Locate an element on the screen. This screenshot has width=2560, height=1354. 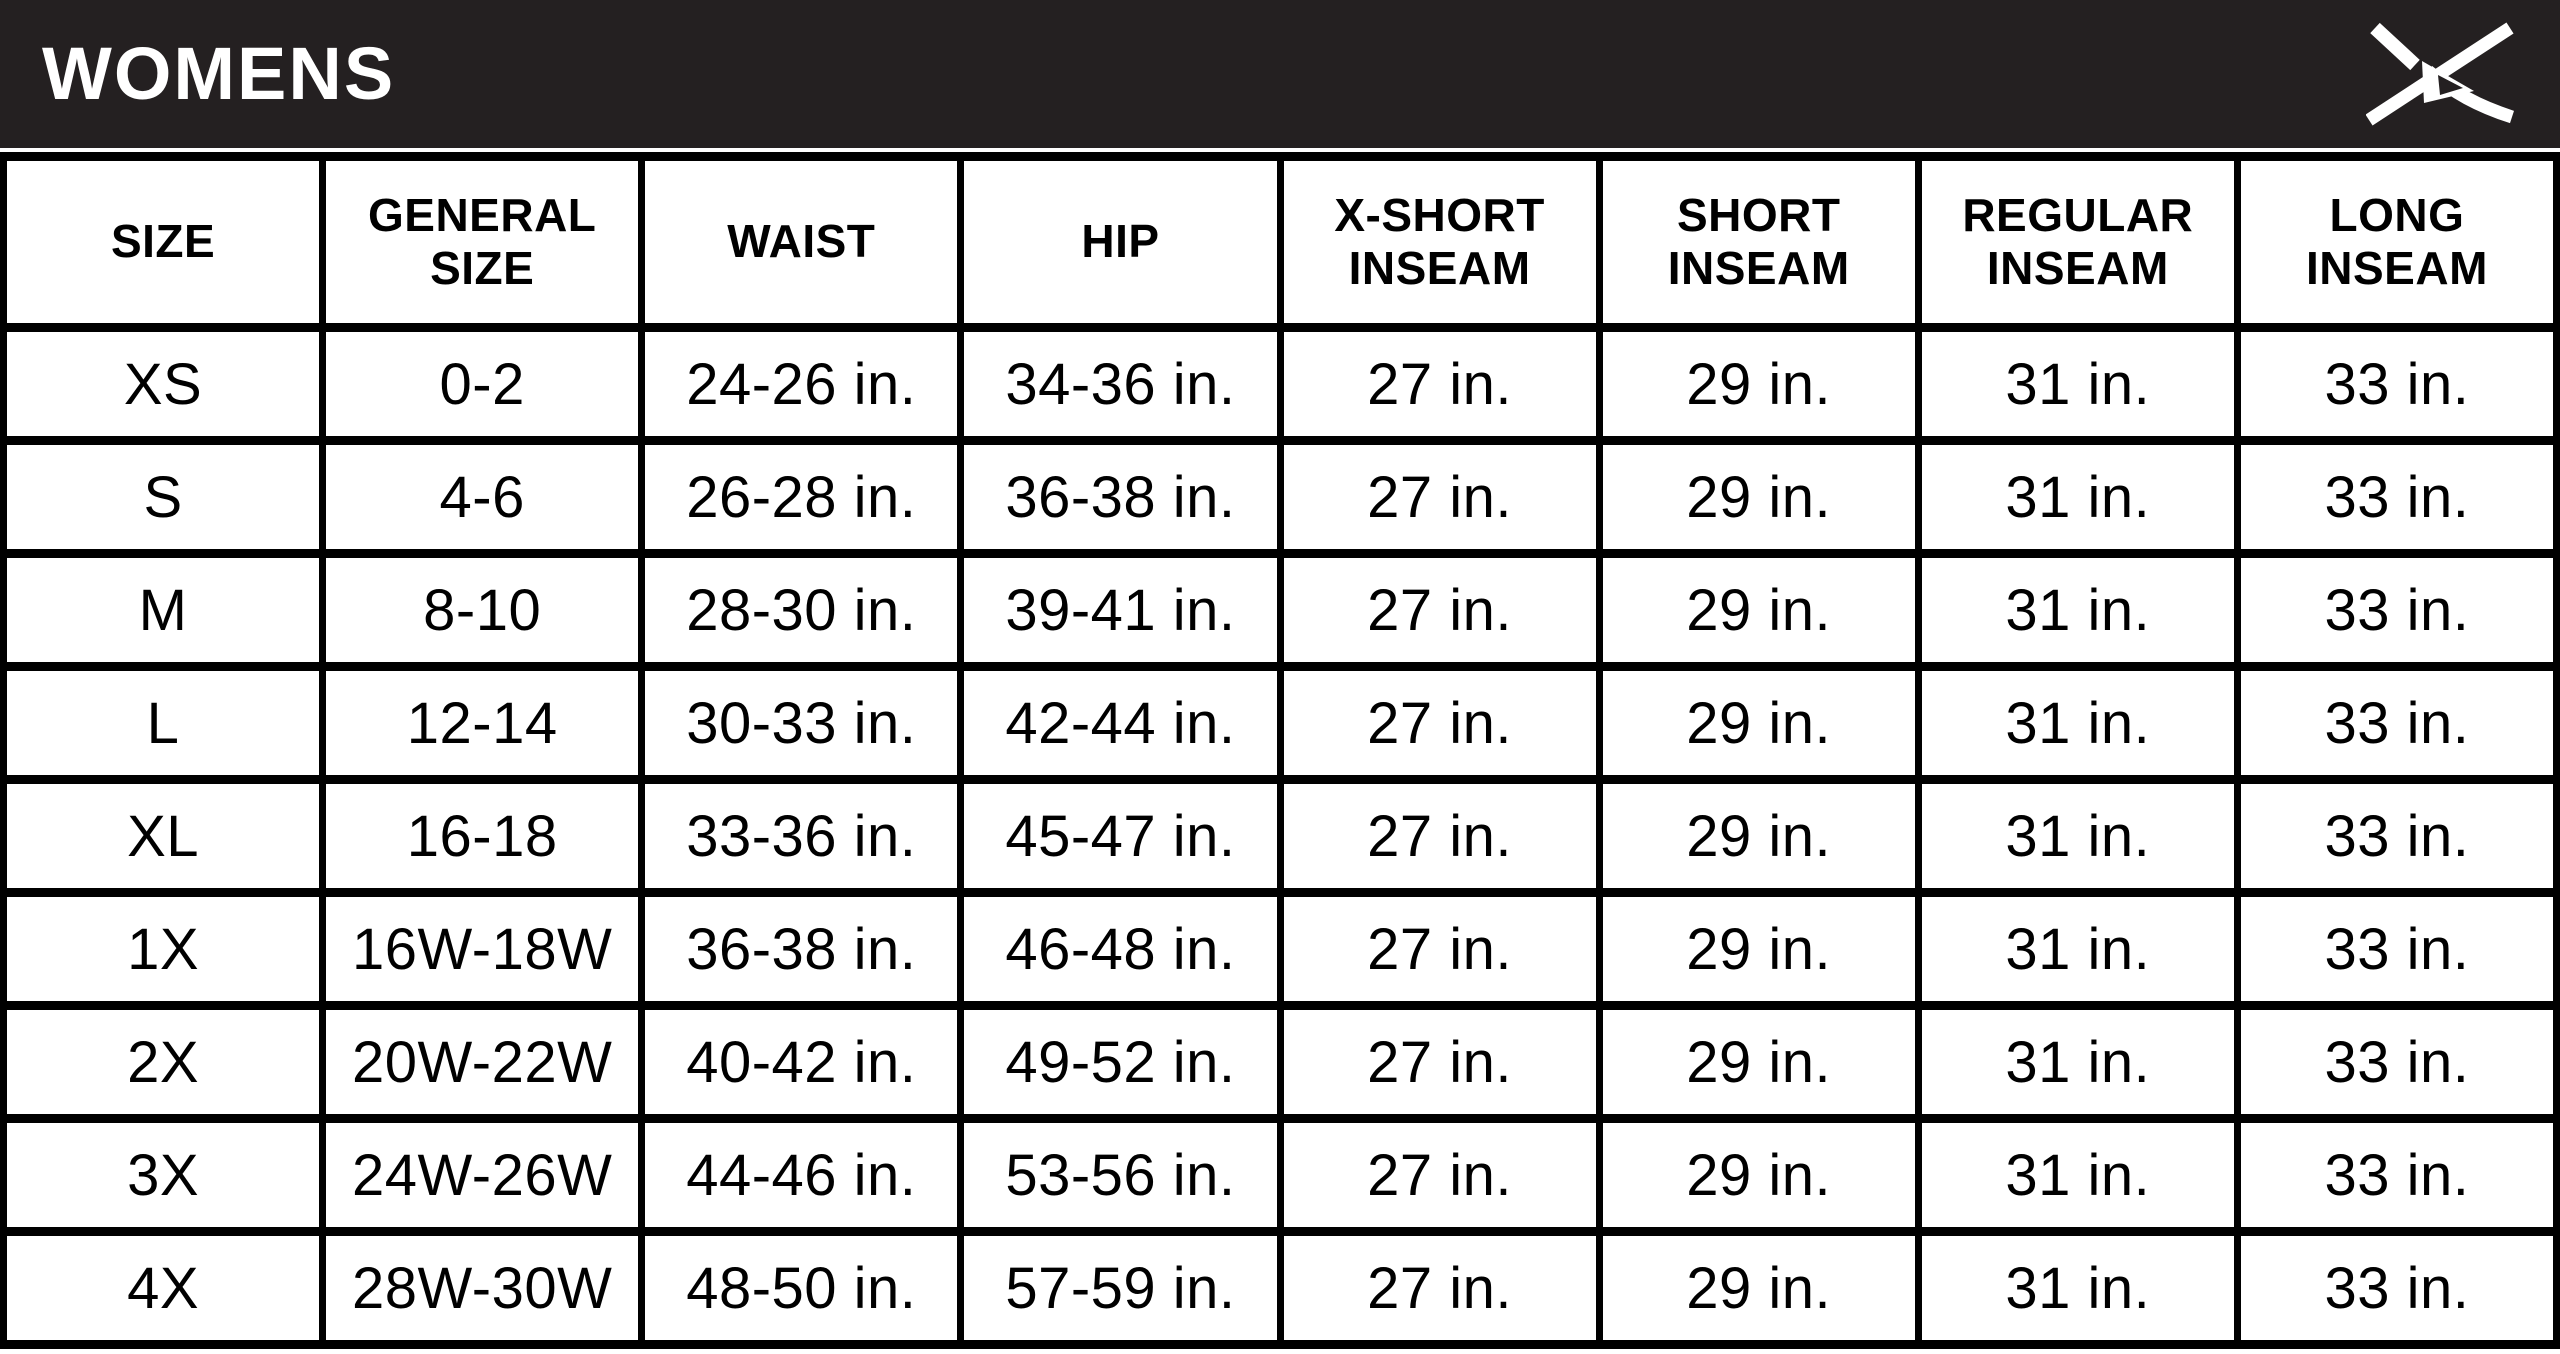
arctix-brand-logo-icon is located at coordinates (2441, 74).